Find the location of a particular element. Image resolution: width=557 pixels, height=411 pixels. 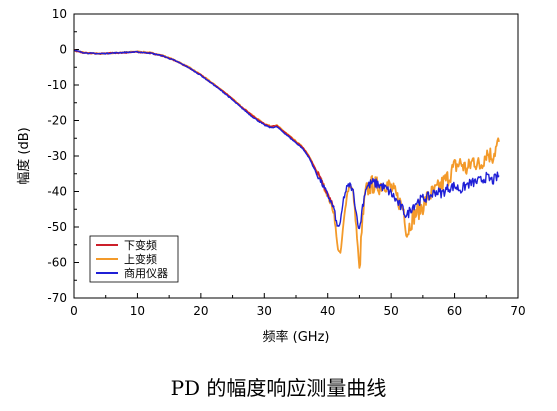

y-tick-labels: 10 0 -10 -20 -30 -40 -50 -60 -70 is located at coordinates (57, 156).